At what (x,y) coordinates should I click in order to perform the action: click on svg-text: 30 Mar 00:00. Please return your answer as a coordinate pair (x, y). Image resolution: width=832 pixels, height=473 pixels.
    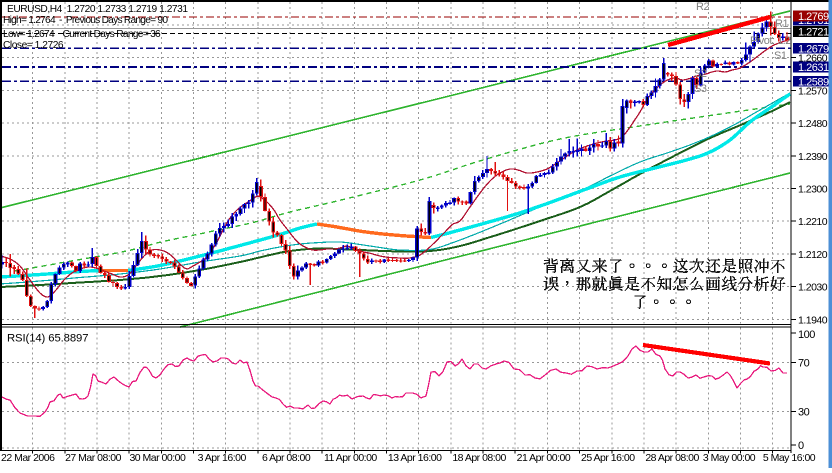
    Looking at the image, I should click on (157, 458).